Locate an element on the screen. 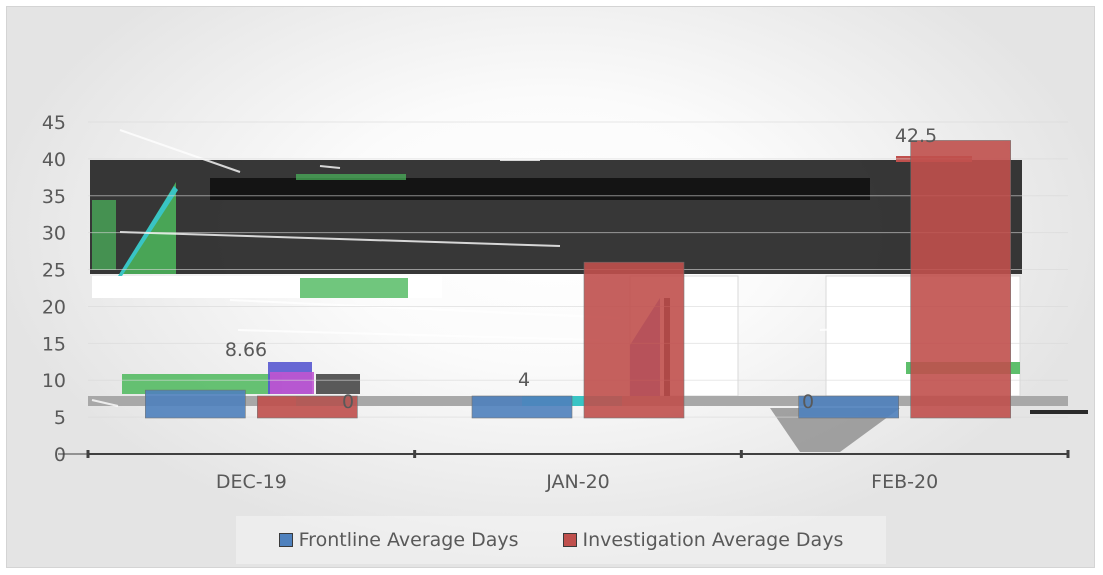 The height and width of the screenshot is (575, 1103). data-label: 42.5 is located at coordinates (916, 136).